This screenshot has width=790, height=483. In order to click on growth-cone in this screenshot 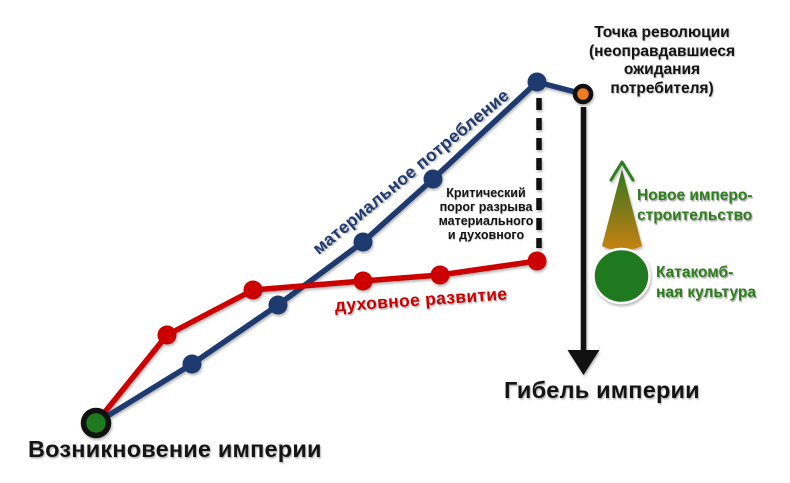, I will do `click(622, 210)`.